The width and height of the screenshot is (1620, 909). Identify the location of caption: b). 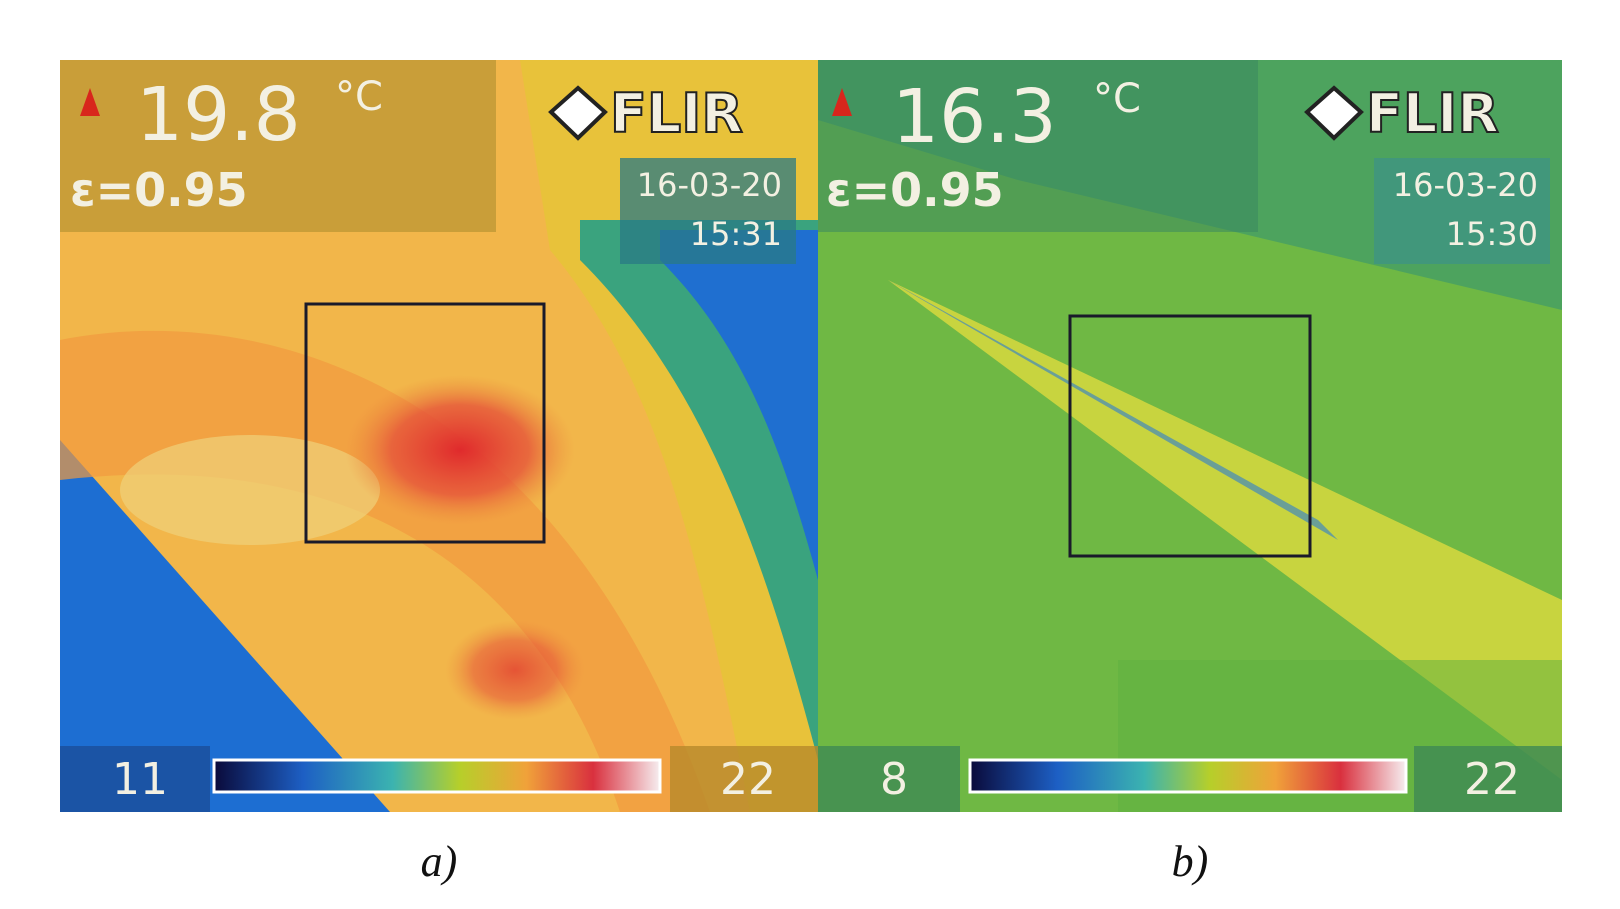
(1190, 861).